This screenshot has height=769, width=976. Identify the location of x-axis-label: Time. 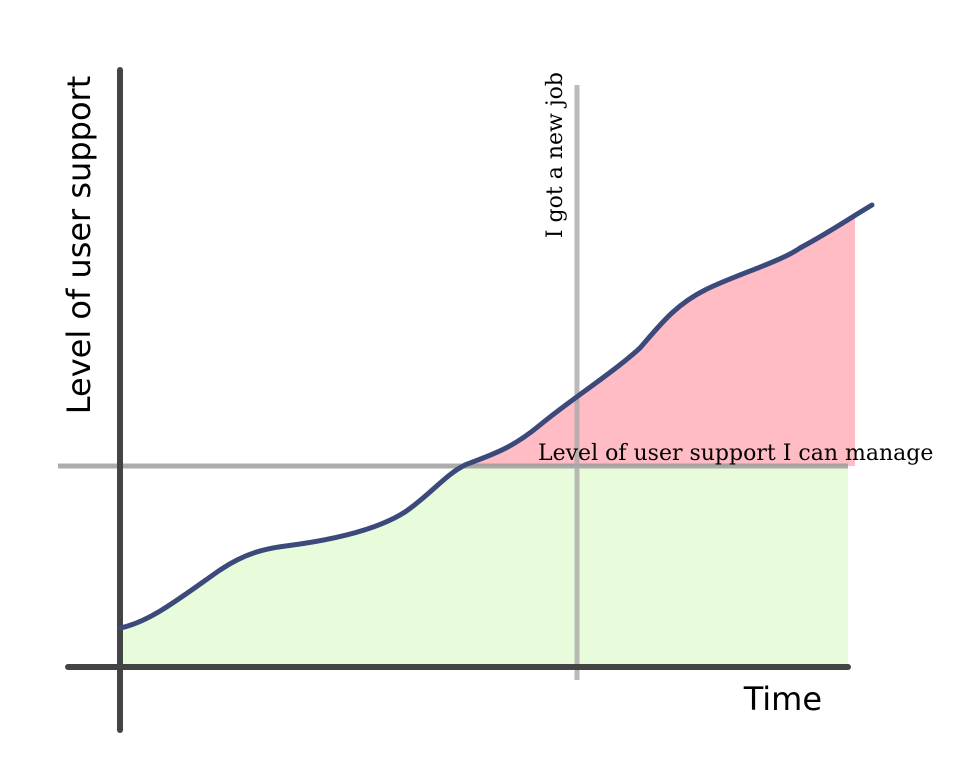
(782, 699).